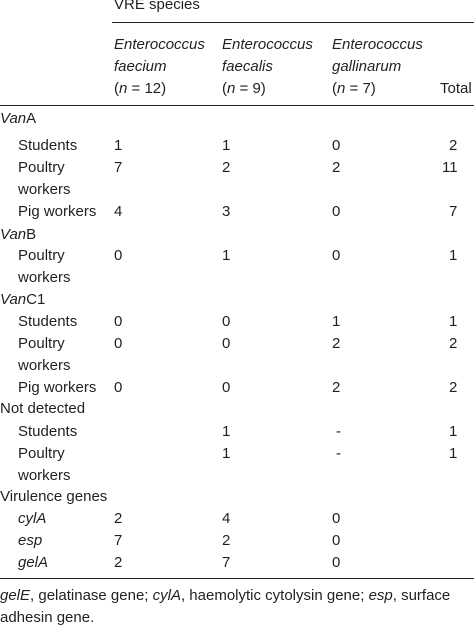 The image size is (474, 631). I want to click on col2-species: faecalis, so click(247, 66).